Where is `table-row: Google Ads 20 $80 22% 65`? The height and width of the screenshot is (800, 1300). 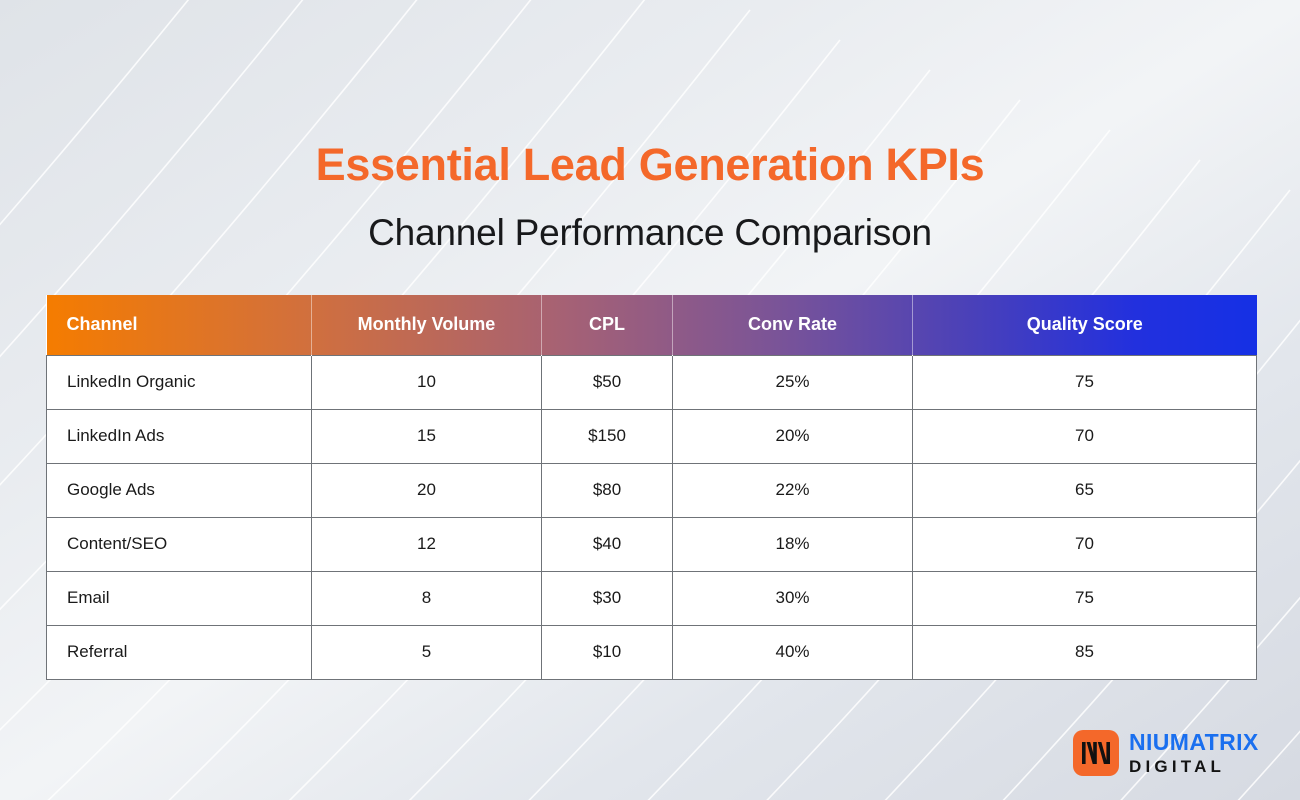 table-row: Google Ads 20 $80 22% 65 is located at coordinates (651, 490).